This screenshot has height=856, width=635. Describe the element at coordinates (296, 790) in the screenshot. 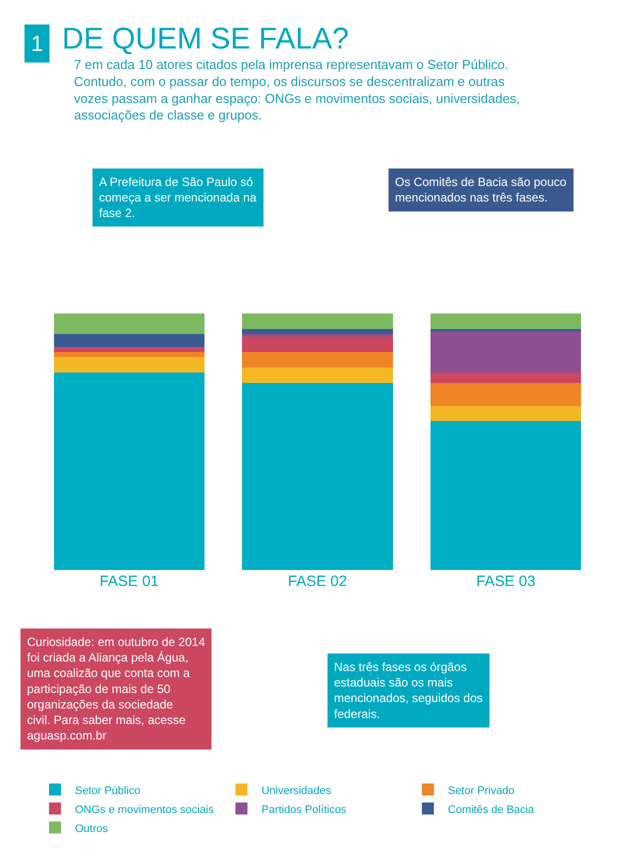

I see `legend-label: Universidades` at that location.